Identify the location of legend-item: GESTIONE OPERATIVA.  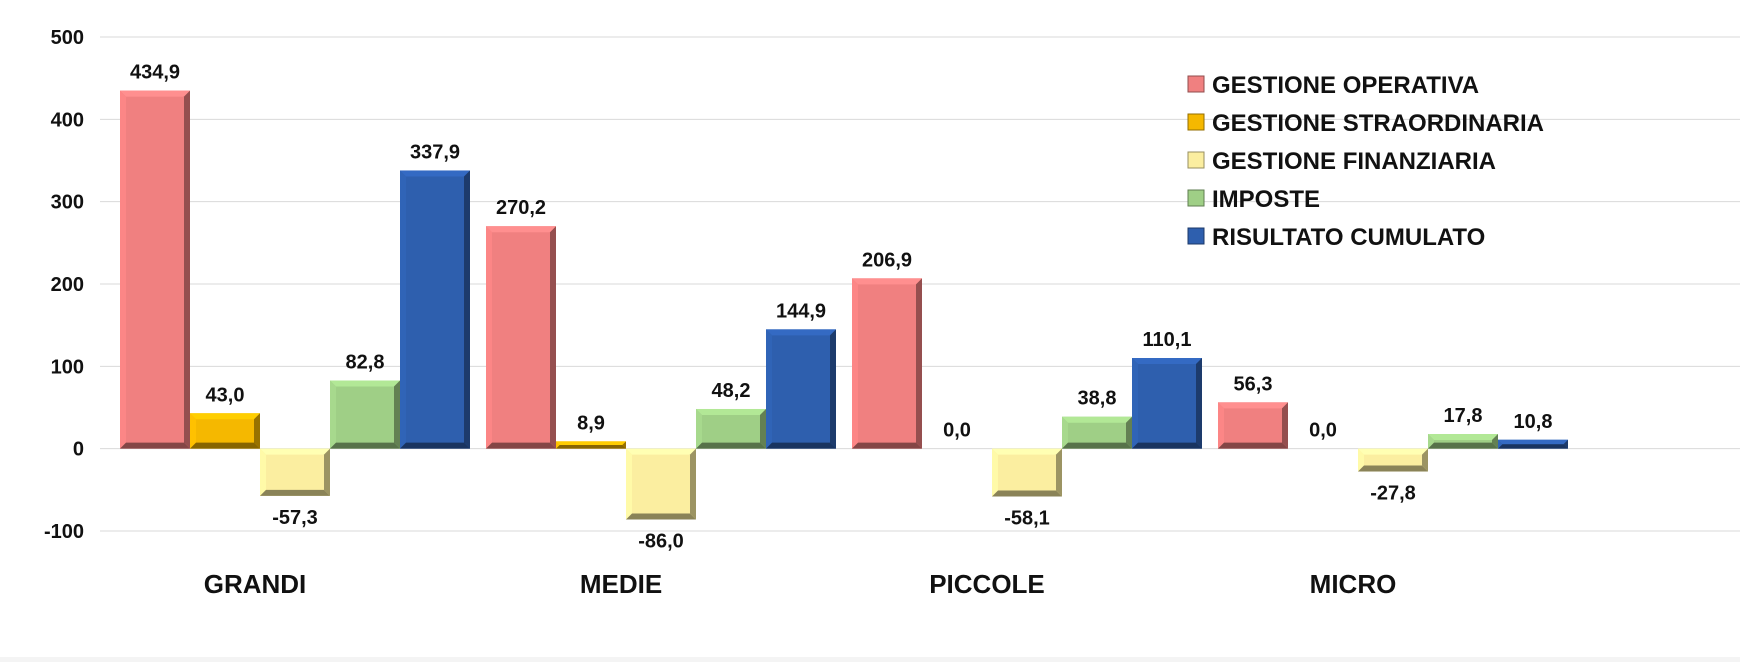
(1333, 85).